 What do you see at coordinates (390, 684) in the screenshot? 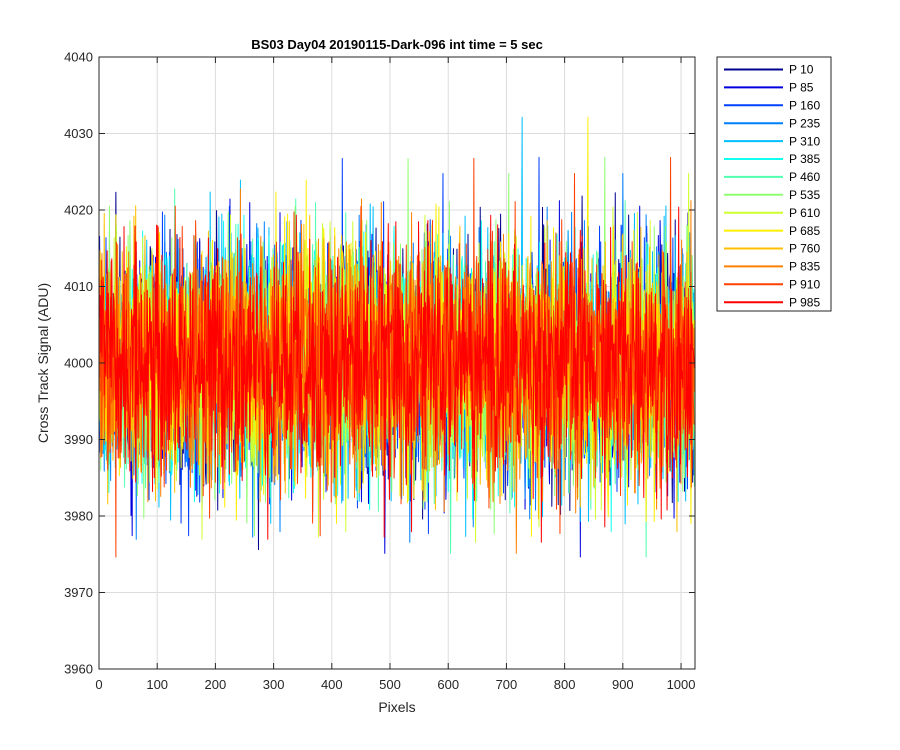
I see `x-tick-label: 500` at bounding box center [390, 684].